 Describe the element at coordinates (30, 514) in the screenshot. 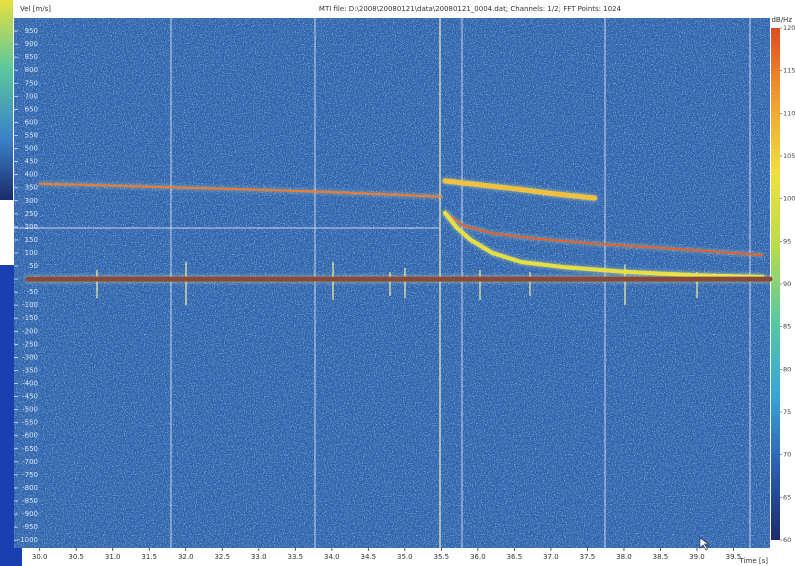

I see `y-tick-label: -900` at that location.